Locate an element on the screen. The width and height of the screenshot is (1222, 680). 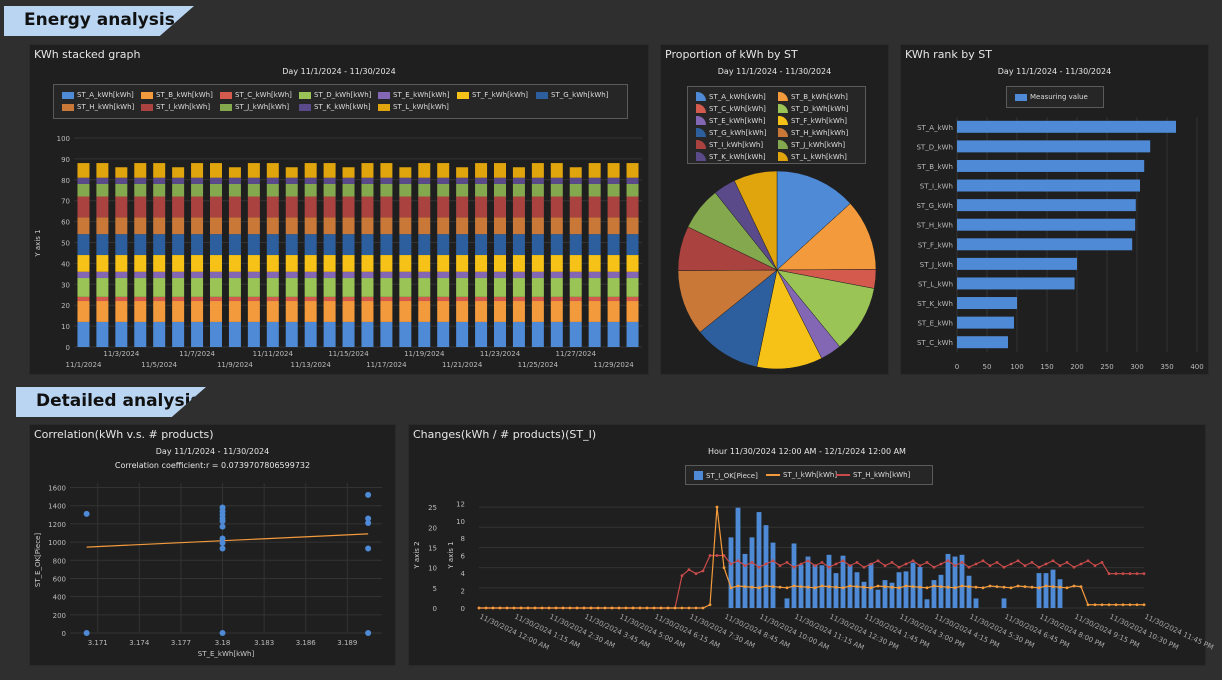
panel-title: KWh stacked graph is located at coordinates (87, 54).